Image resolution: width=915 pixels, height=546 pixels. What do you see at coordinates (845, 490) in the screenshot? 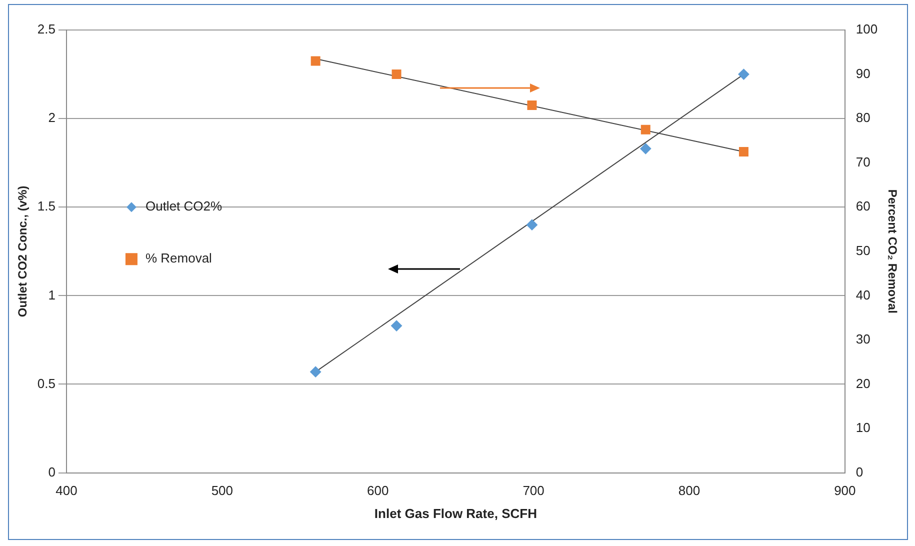
I see `x-tick-label: 900` at bounding box center [845, 490].